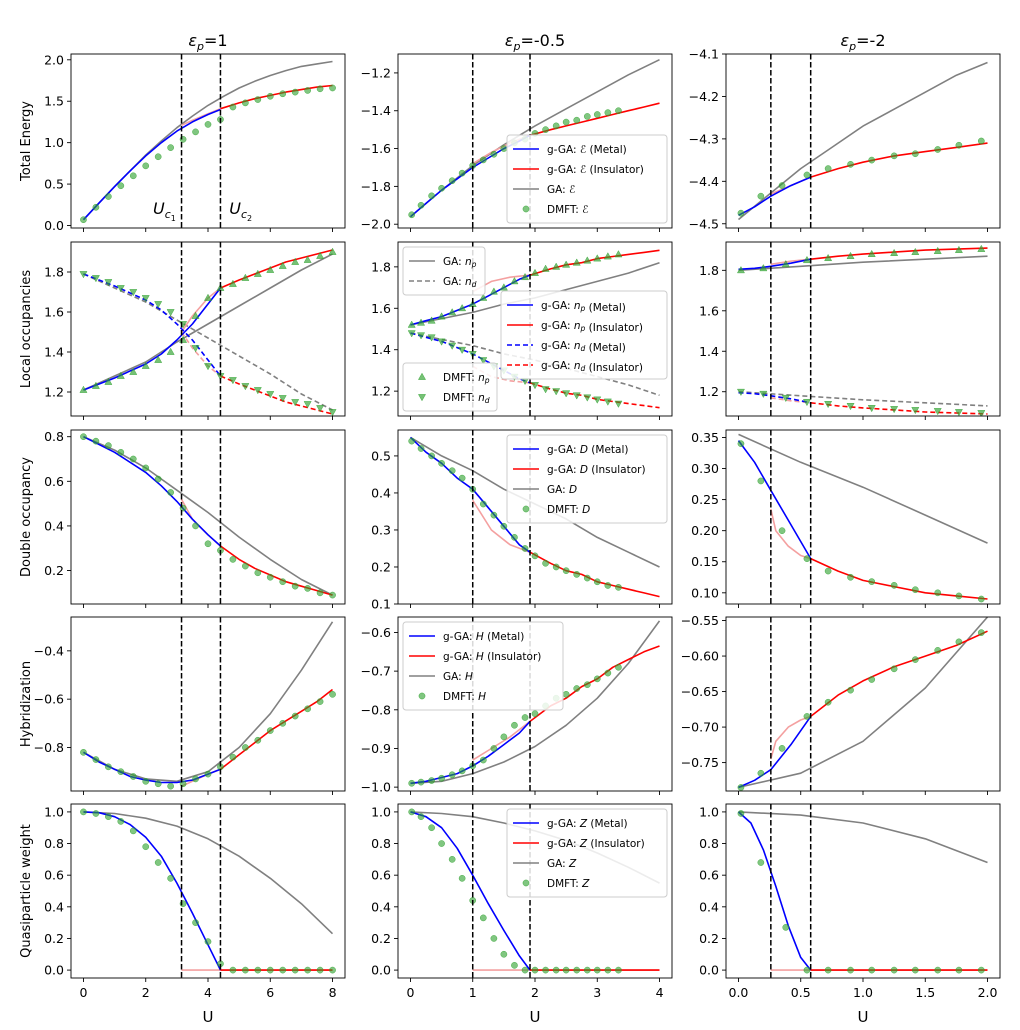  What do you see at coordinates (863, 141) in the screenshot?
I see `axes-frame` at bounding box center [863, 141].